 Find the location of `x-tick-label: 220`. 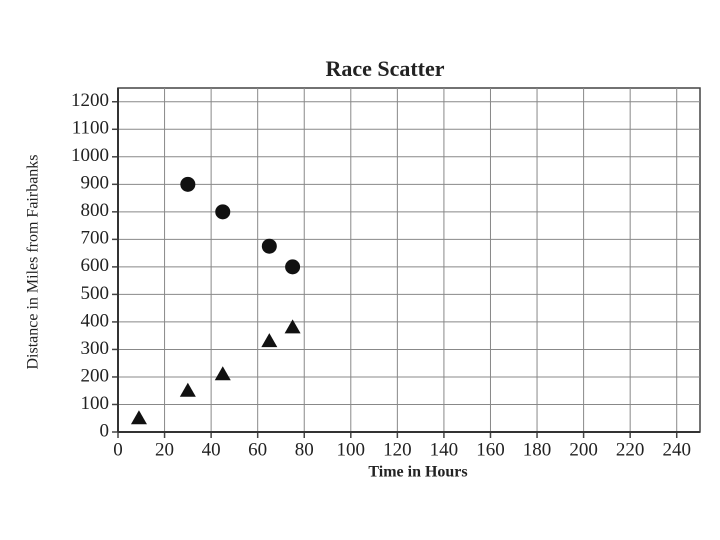

x-tick-label: 220 is located at coordinates (630, 449).